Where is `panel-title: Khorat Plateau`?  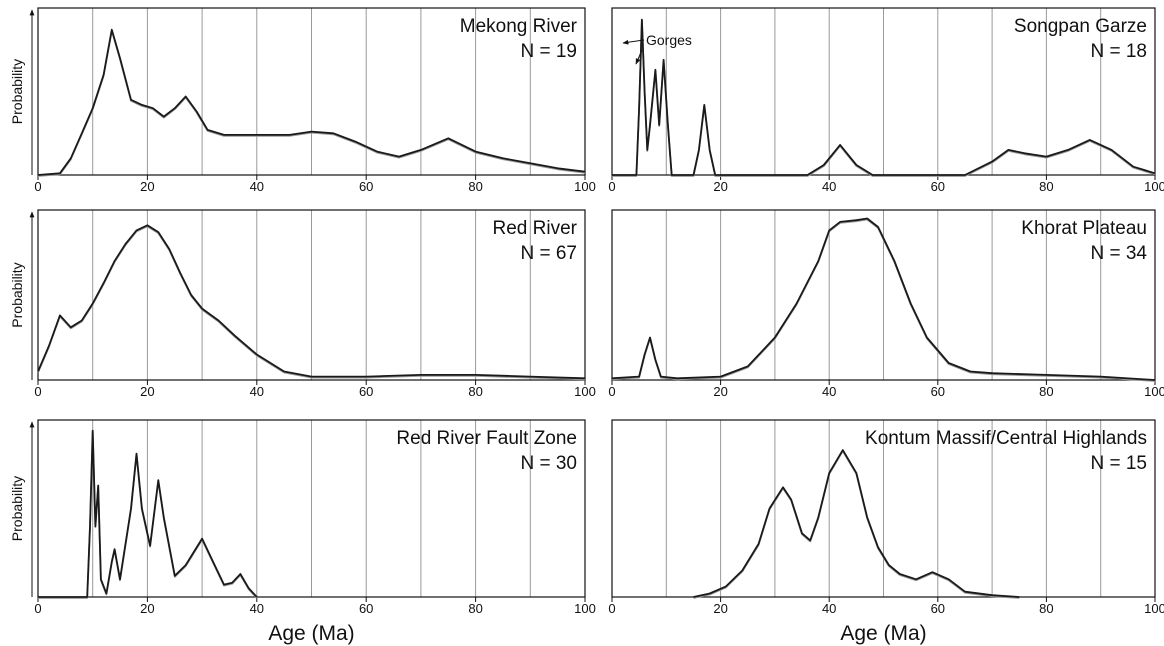 panel-title: Khorat Plateau is located at coordinates (1084, 228).